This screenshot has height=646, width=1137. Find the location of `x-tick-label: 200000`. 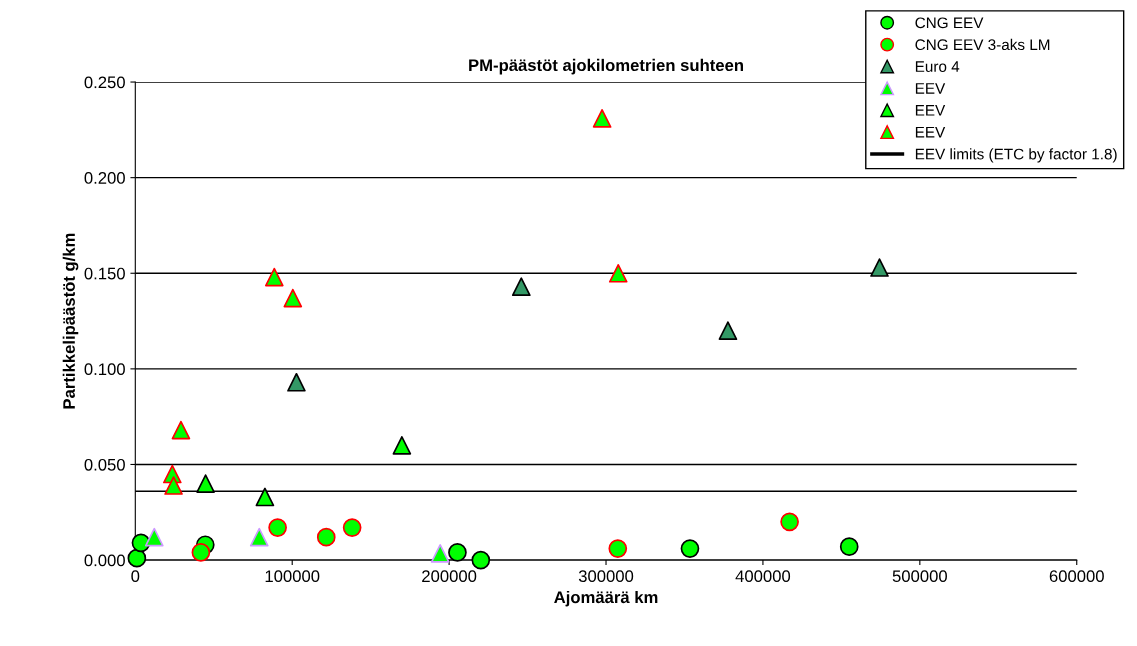

x-tick-label: 200000 is located at coordinates (449, 576).